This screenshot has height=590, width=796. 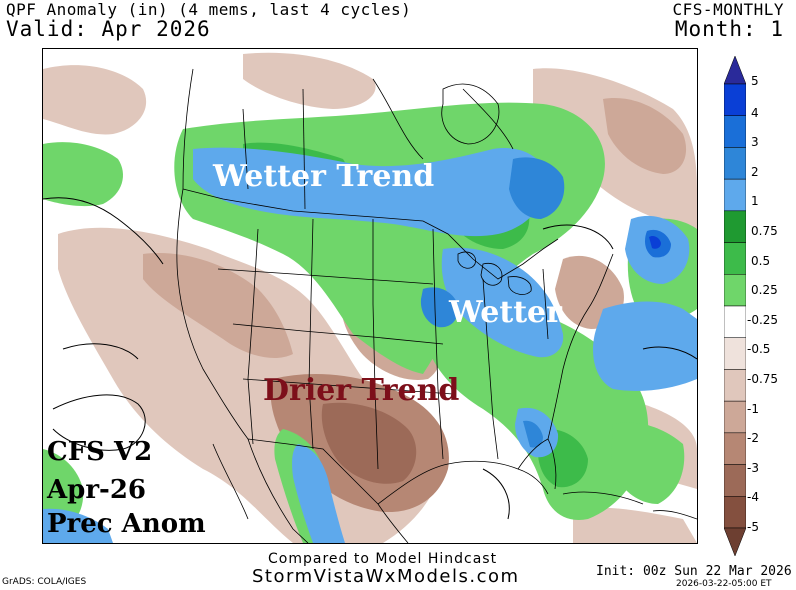 What do you see at coordinates (755, 171) in the screenshot?
I see `colorbar-label: 2` at bounding box center [755, 171].